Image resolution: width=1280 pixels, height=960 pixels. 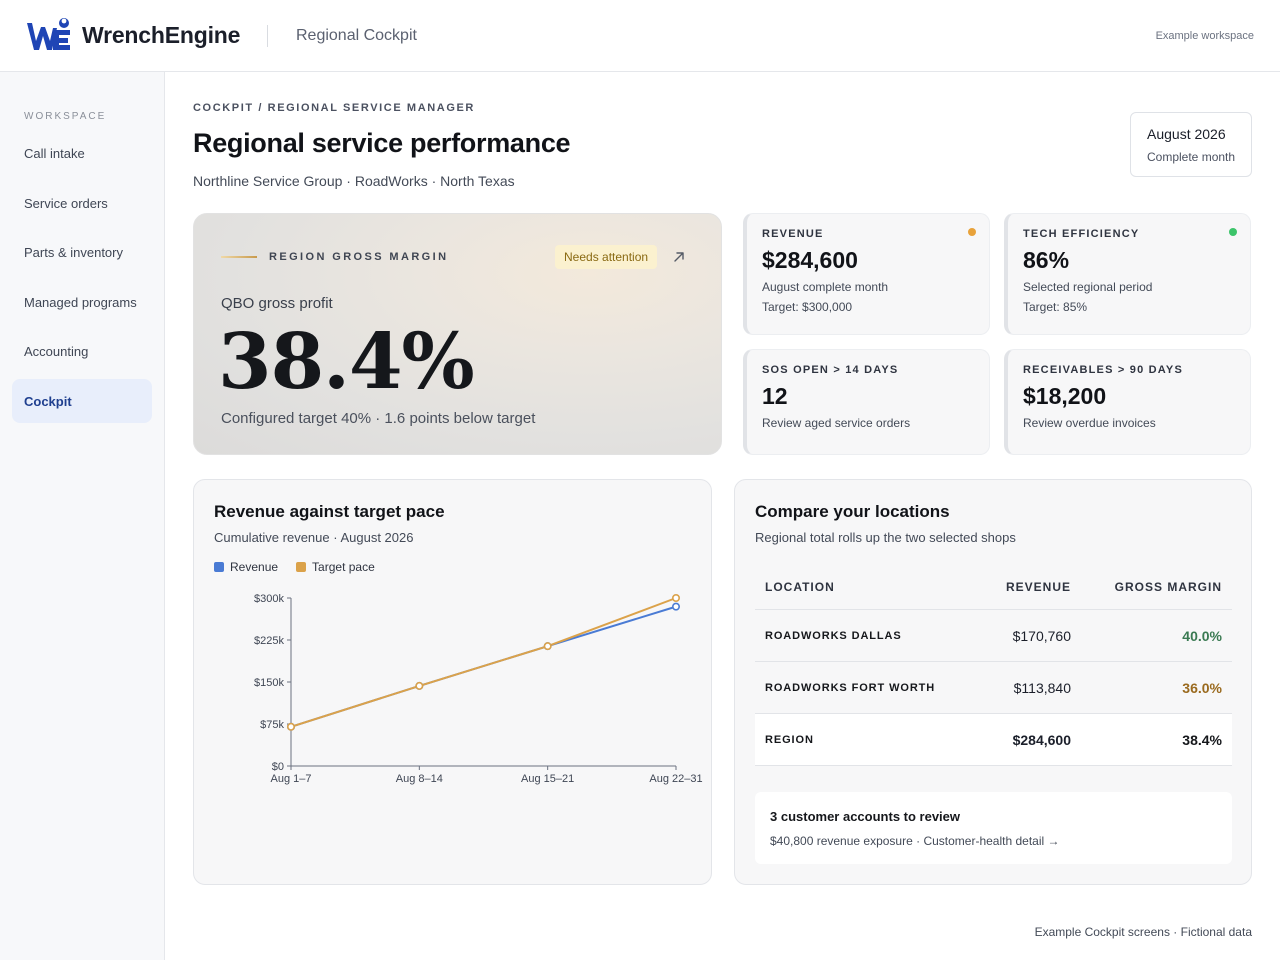 I want to click on hero-value: 38.4%, so click(x=346, y=362).